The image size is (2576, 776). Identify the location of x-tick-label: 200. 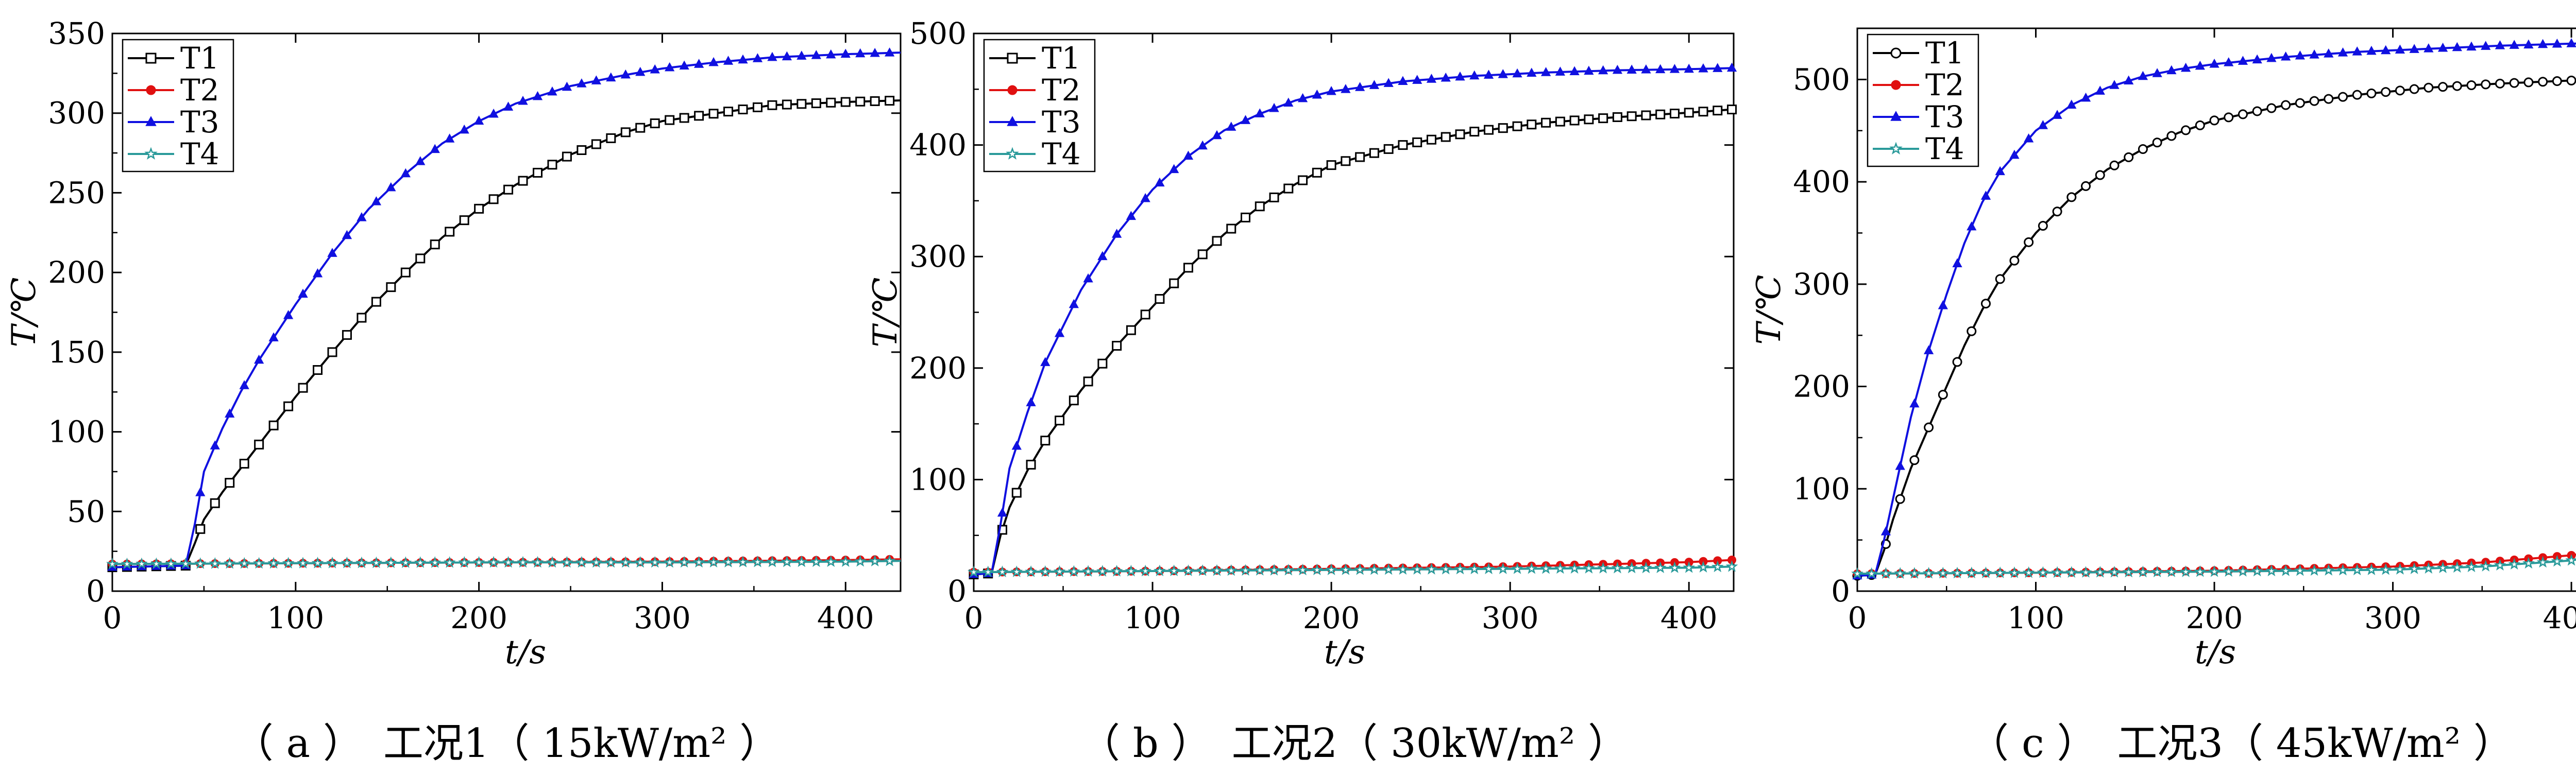
(2214, 618).